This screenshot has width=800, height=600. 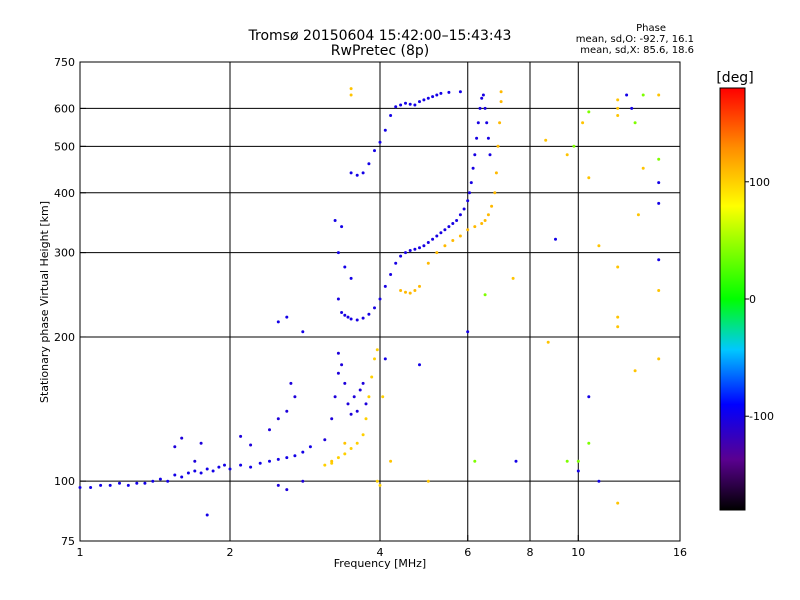 I want to click on colorbar-ticks: 100 0 -100, so click(x=759, y=299).